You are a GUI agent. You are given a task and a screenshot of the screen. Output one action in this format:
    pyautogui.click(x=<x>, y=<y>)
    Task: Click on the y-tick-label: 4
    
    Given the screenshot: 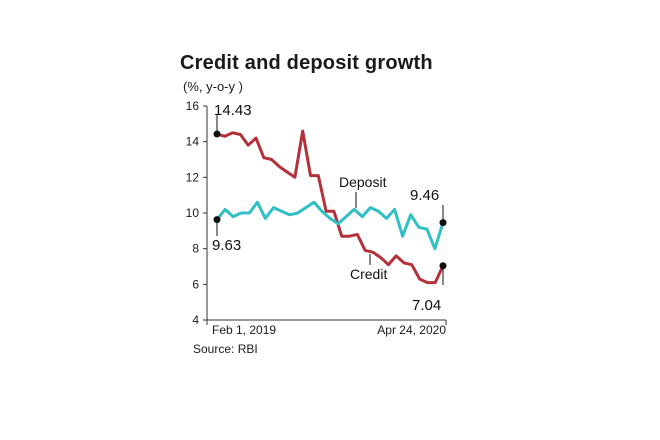 What is the action you would take?
    pyautogui.click(x=195, y=320)
    